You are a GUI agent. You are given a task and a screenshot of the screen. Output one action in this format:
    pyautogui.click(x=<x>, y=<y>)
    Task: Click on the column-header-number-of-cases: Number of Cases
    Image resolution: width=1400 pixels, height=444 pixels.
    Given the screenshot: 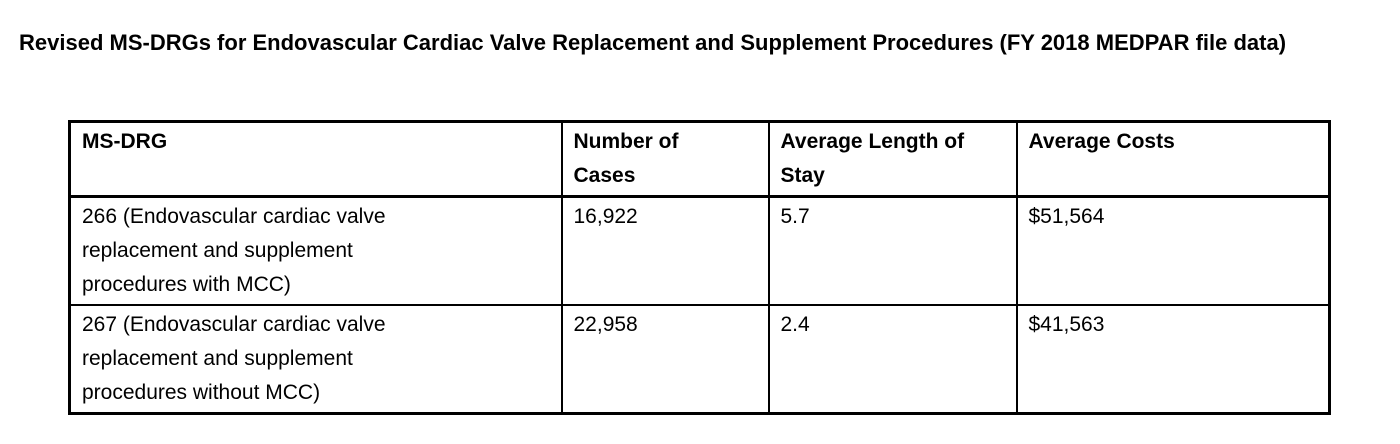 What is the action you would take?
    pyautogui.click(x=665, y=159)
    